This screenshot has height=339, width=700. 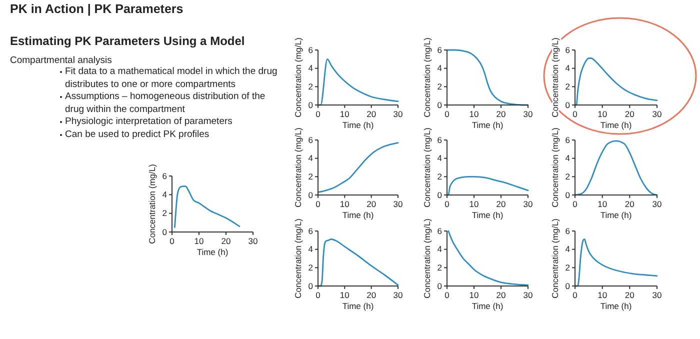 What do you see at coordinates (61, 60) in the screenshot?
I see `text: Compartmental analysis` at bounding box center [61, 60].